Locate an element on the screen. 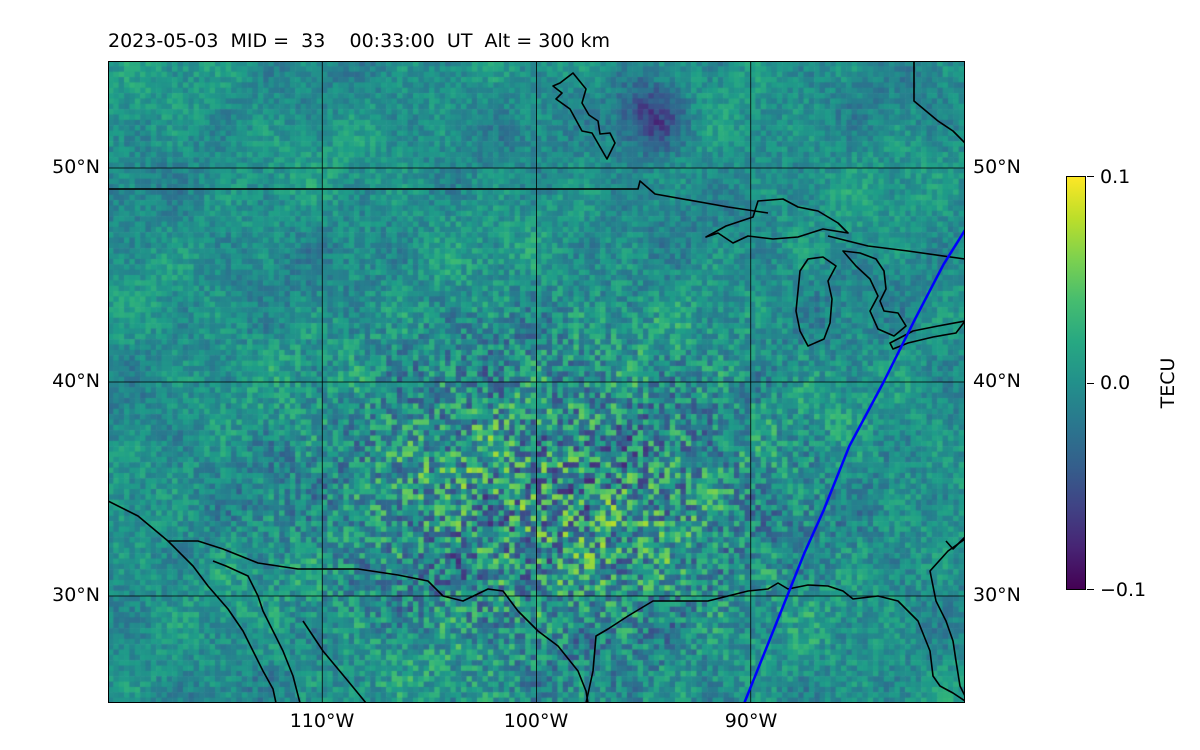 This screenshot has width=1200, height=750. coastline-west-mexico is located at coordinates (334, 661).